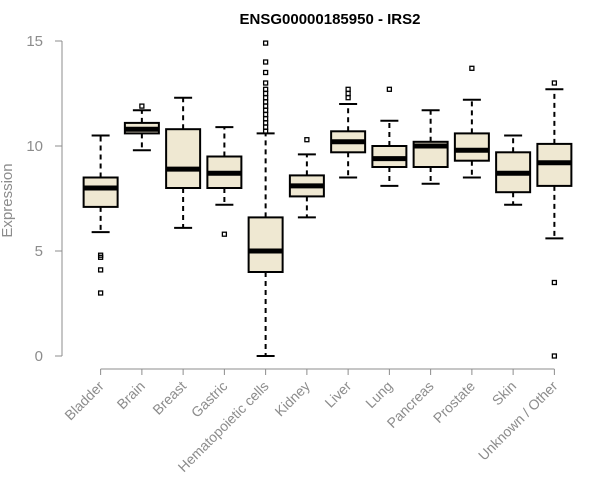 The image size is (600, 500). What do you see at coordinates (378, 394) in the screenshot?
I see `x-tick-label: Lung` at bounding box center [378, 394].